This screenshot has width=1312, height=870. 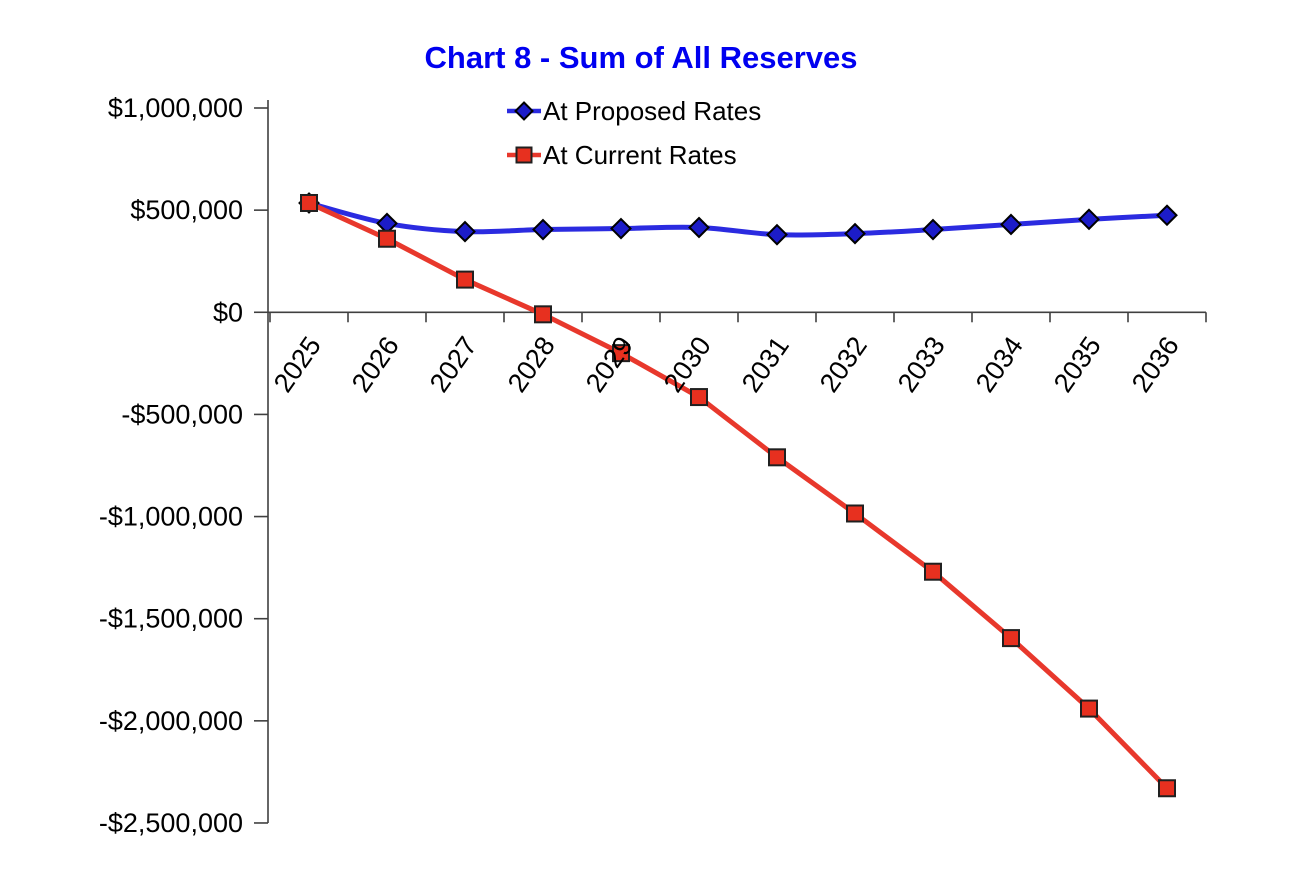 I want to click on series-proposed-rates, so click(x=738, y=219).